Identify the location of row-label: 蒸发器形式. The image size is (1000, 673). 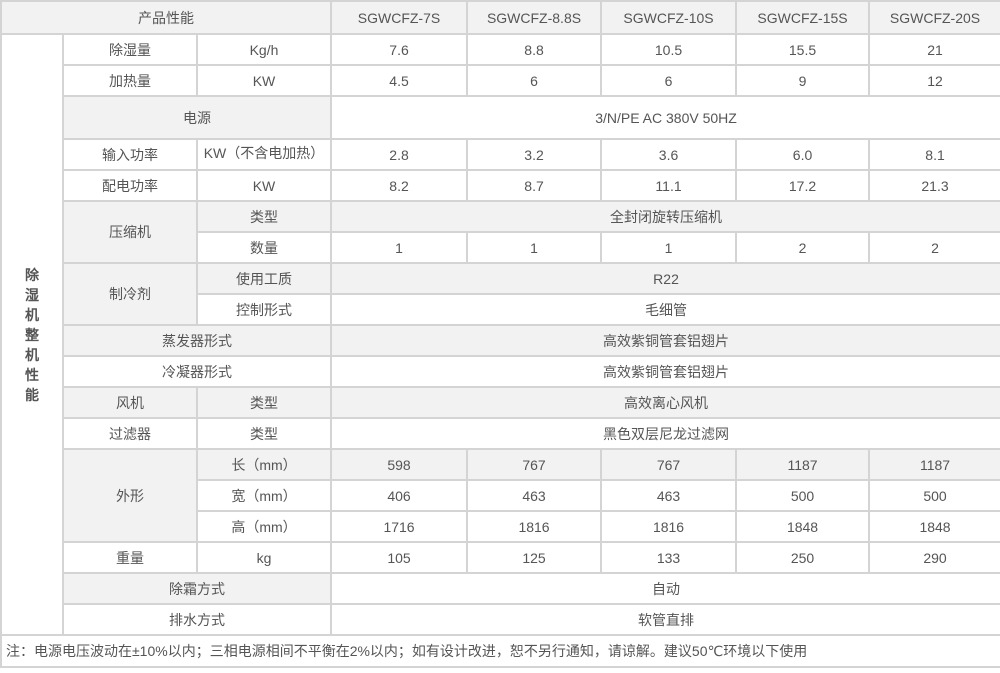
(197, 340).